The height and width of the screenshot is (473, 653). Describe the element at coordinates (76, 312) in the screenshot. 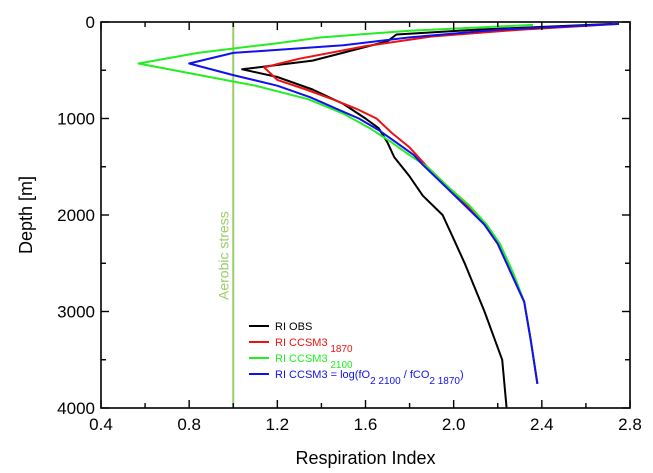

I see `y-tick-label: 3000` at that location.